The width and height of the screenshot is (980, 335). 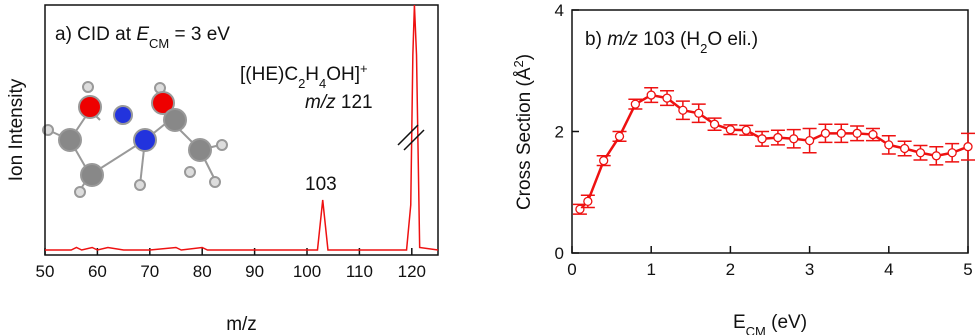 What do you see at coordinates (412, 271) in the screenshot?
I see `x-tick-label: 120` at bounding box center [412, 271].